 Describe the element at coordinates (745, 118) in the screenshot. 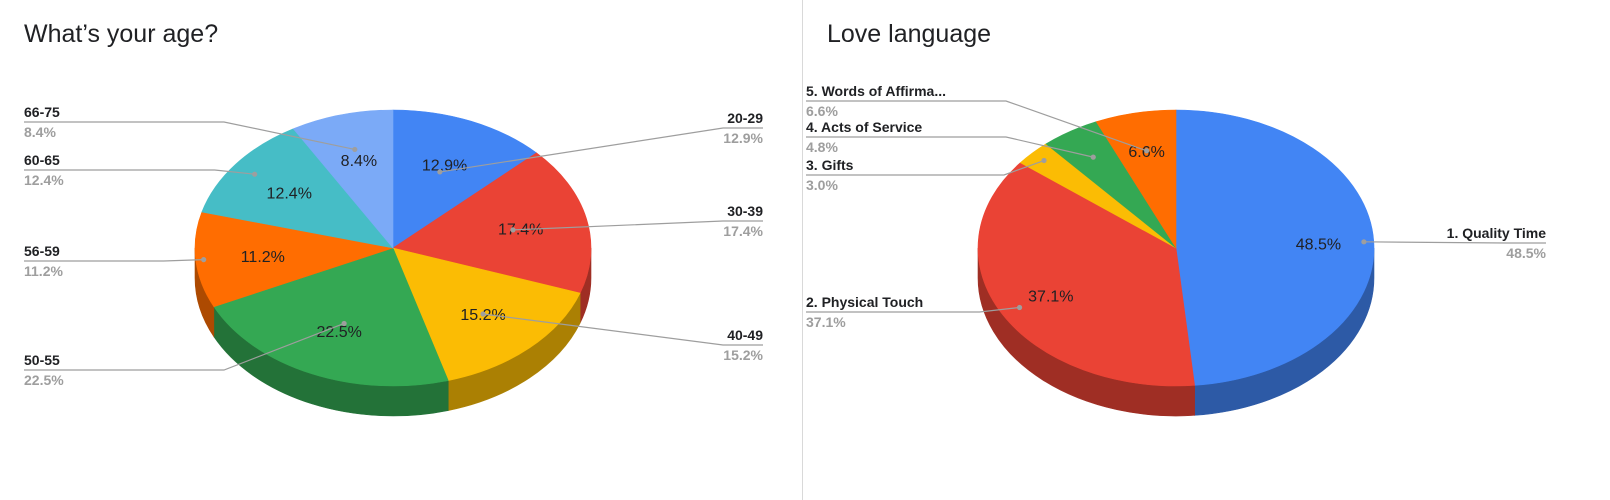

I see `age-callout-name-20-29: 20-29` at that location.